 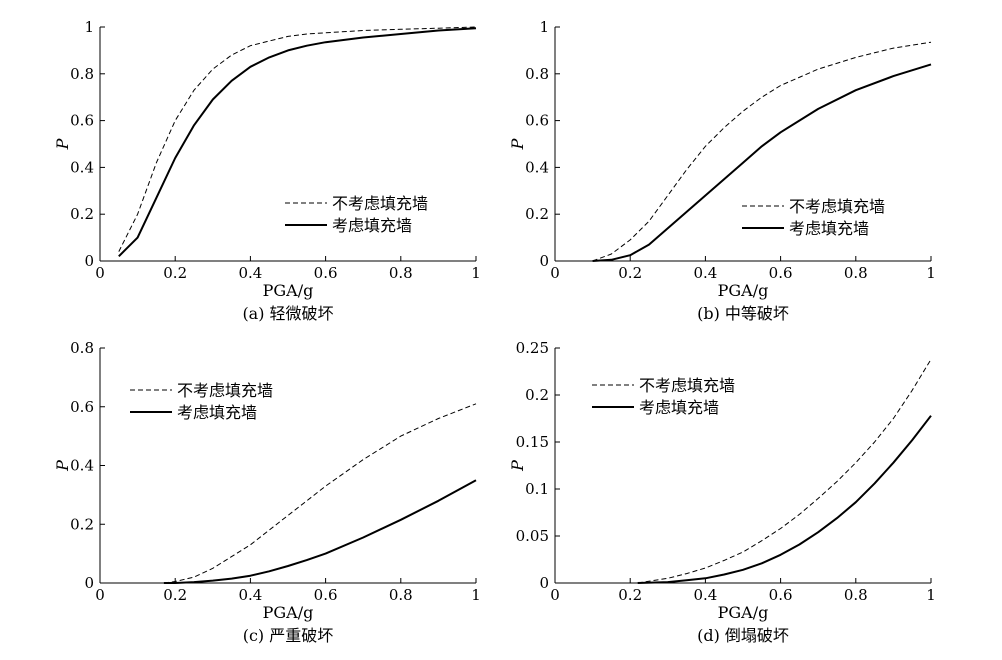 I want to click on panel-caption: (c) 严重破坏, so click(x=288, y=635).